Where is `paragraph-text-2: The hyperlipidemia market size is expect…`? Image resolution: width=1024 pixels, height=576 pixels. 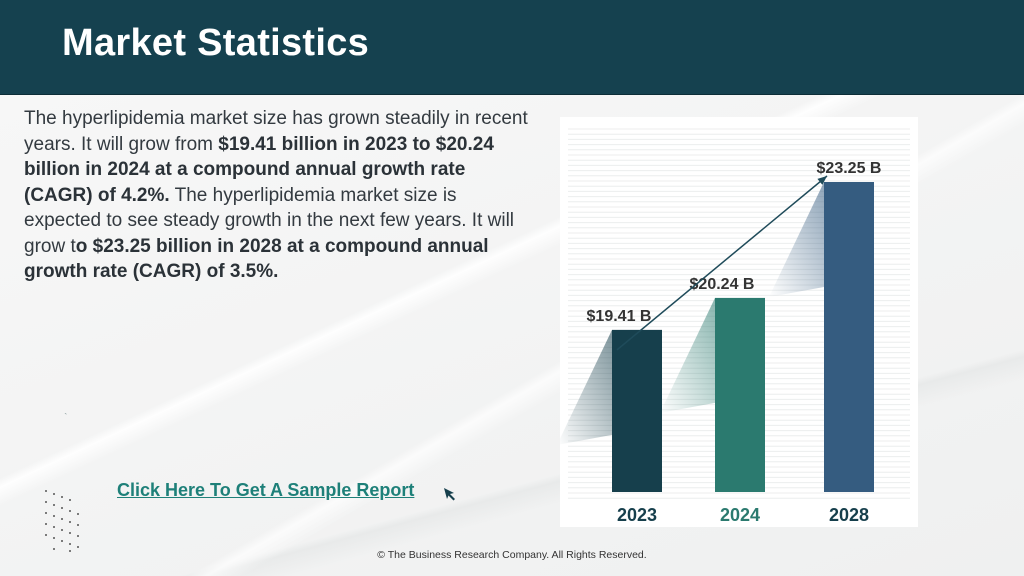 paragraph-text-2: The hyperlipidemia market size is expect… is located at coordinates (269, 220).